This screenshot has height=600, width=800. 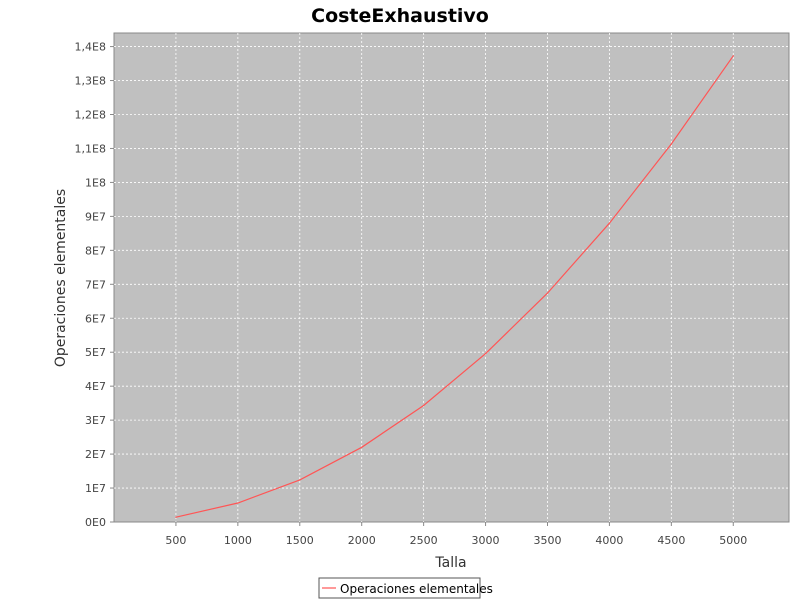 What do you see at coordinates (95, 216) in the screenshot?
I see `y-tick-label: 9E7` at bounding box center [95, 216].